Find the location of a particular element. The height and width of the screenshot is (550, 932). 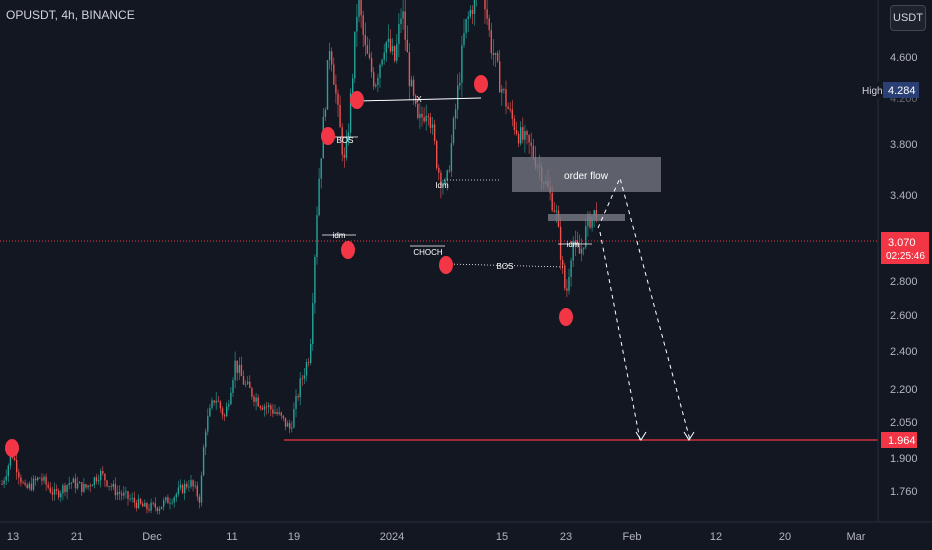

x-tick-label: Dec is located at coordinates (152, 537).